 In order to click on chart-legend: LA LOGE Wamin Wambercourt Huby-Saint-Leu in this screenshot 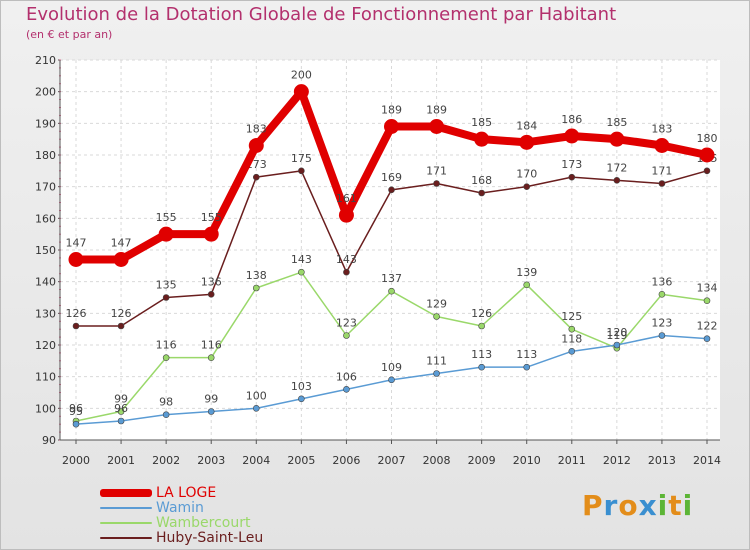, I will do `click(182, 515)`.